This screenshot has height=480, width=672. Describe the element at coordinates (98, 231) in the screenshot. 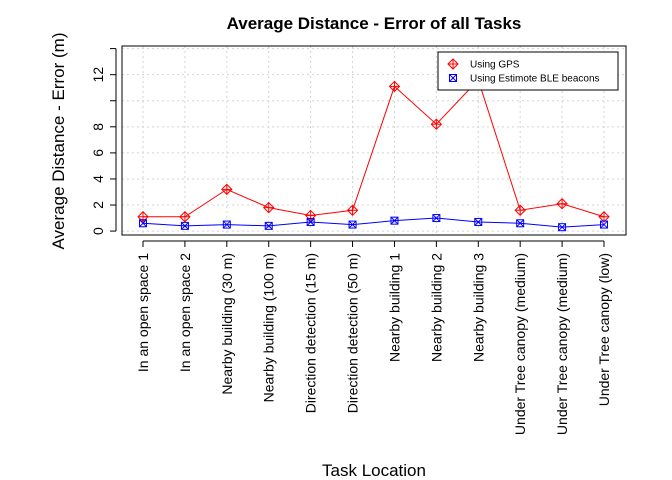

I see `y-tick-label: 0` at that location.